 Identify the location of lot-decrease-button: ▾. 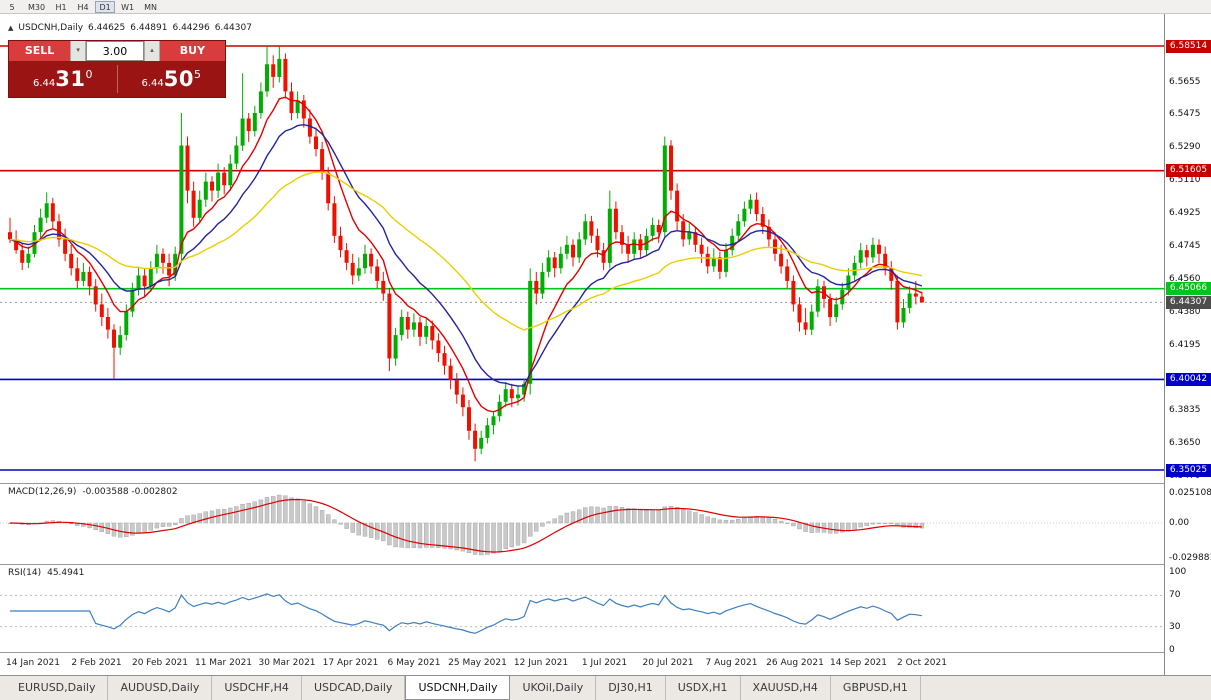
(78, 51).